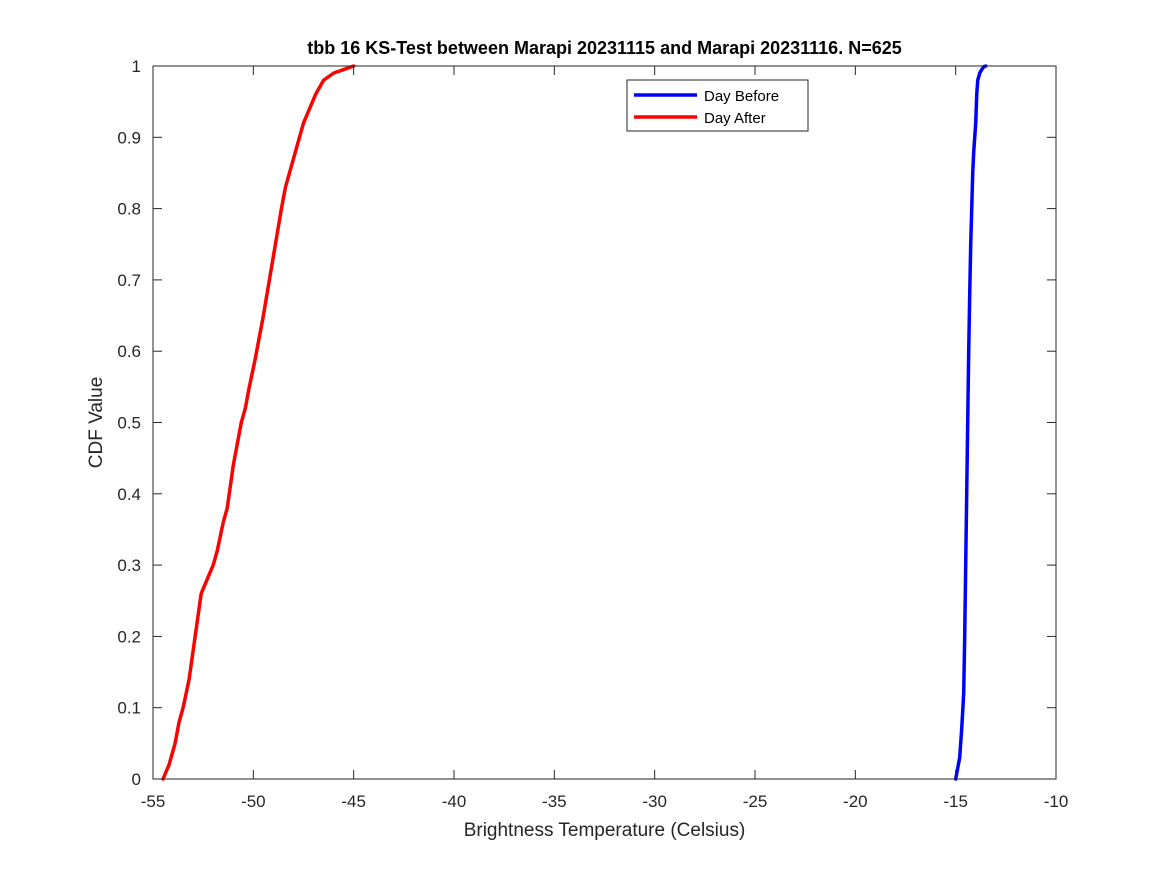  What do you see at coordinates (96, 423) in the screenshot?
I see `y-axis-label: CDF Value` at bounding box center [96, 423].